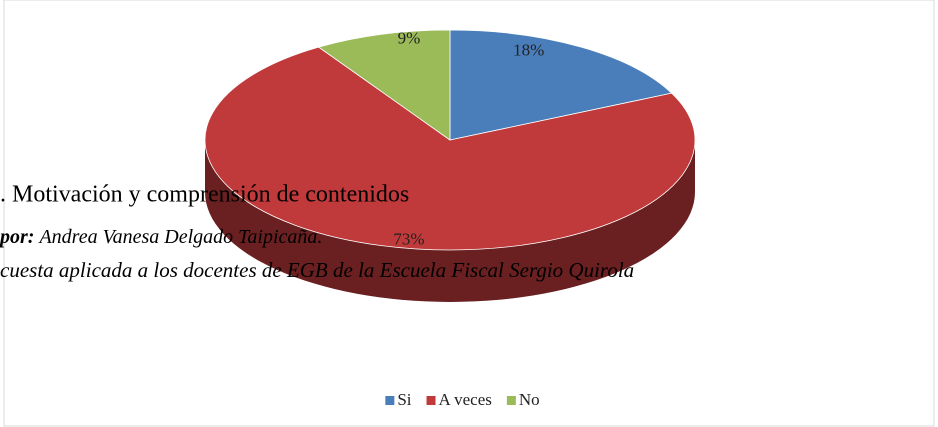 The image size is (938, 427). Describe the element at coordinates (404, 399) in the screenshot. I see `legend-label: Si` at that location.